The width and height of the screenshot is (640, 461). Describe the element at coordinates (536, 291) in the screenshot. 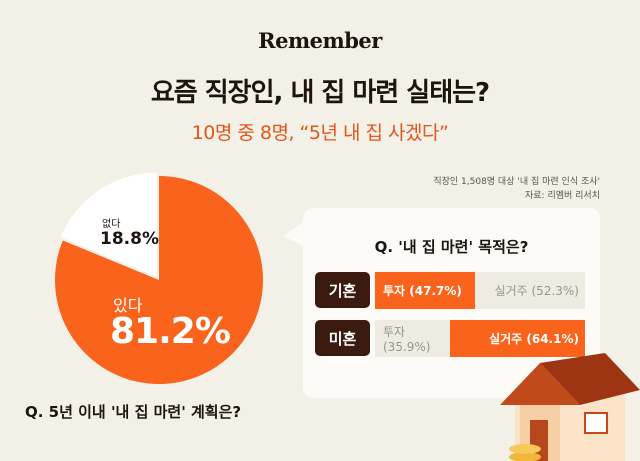

I see `bar-segment-residence: 실거주 (52.3%)` at that location.